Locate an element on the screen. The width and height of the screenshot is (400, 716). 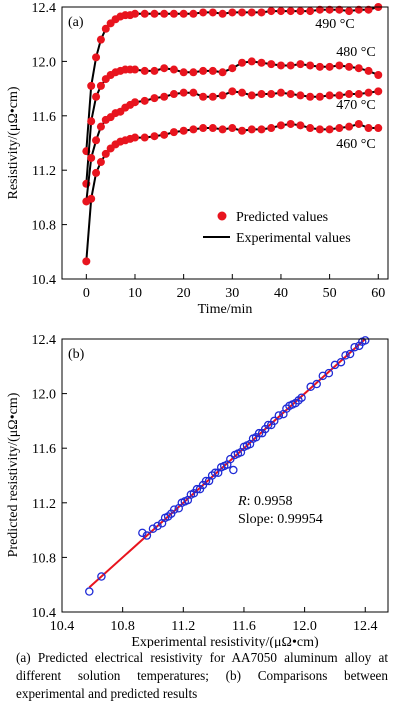
x-tick-label: 30 is located at coordinates (232, 293).